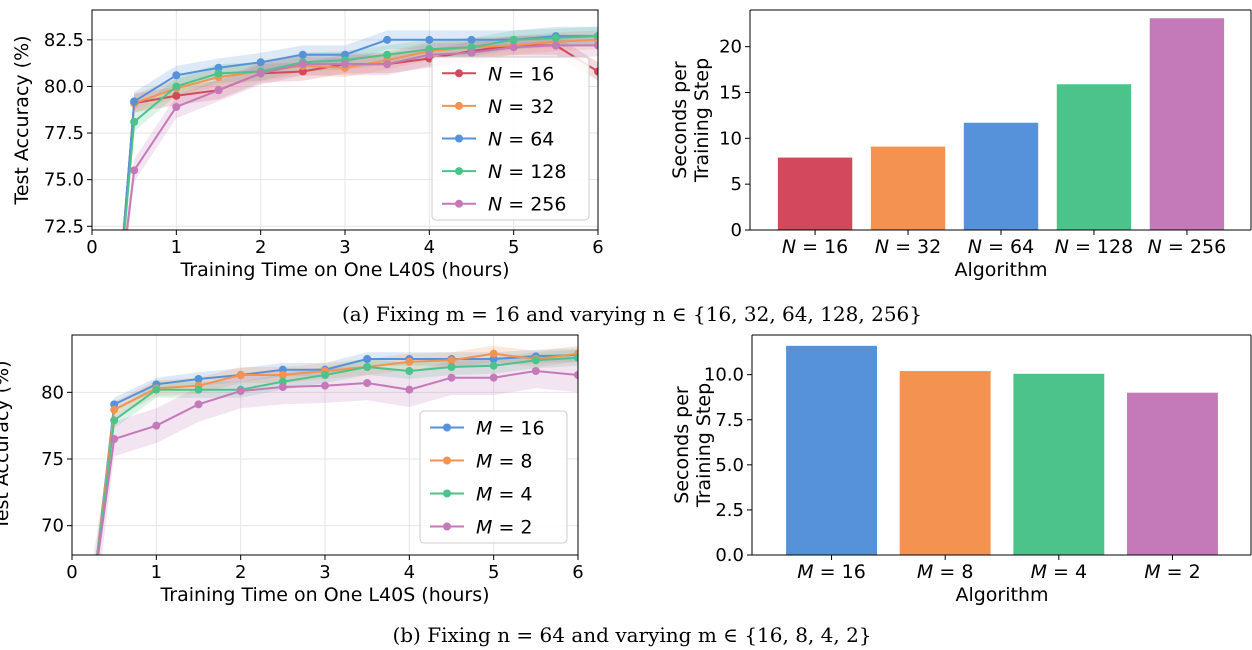 The image size is (1252, 650). Describe the element at coordinates (64, 133) in the screenshot. I see `y-tick-label: 77.5` at that location.